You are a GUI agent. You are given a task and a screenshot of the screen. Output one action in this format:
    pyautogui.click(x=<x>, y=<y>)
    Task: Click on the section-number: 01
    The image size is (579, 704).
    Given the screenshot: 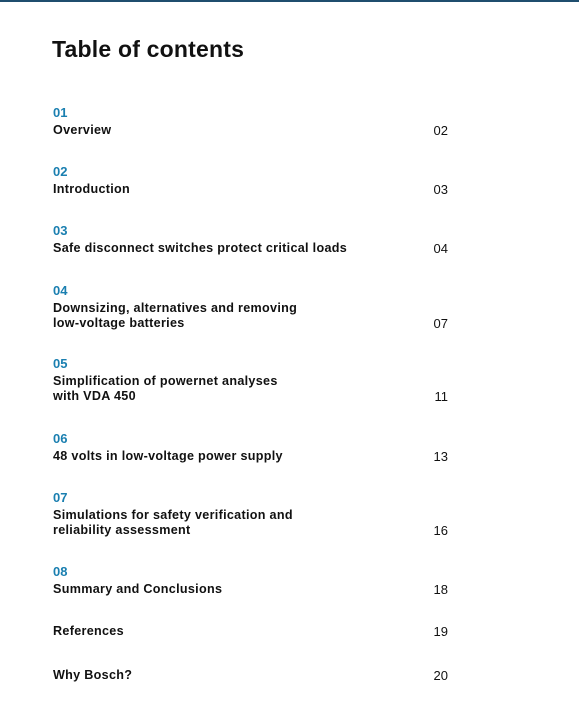 What is the action you would take?
    pyautogui.click(x=60, y=112)
    